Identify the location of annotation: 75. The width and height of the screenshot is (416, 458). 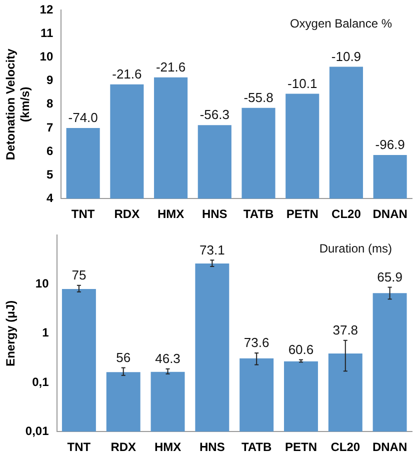
(79, 274).